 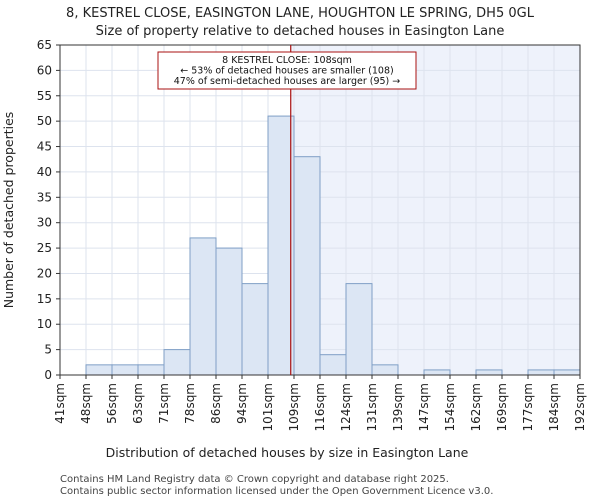 I want to click on x-tick-label-169sqm: 169sqm, so click(x=502, y=407).